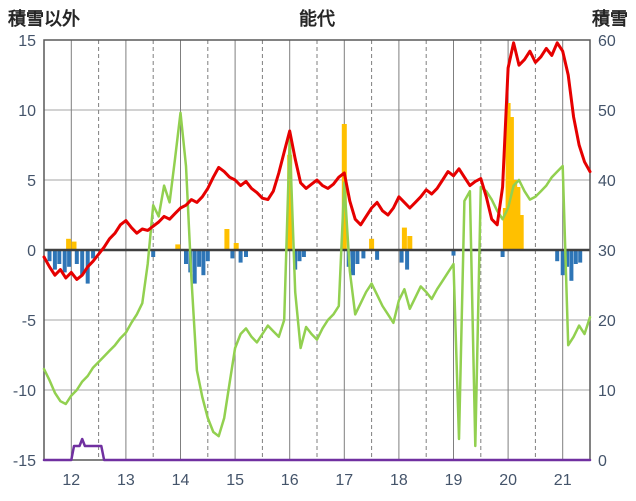 The height and width of the screenshot is (501, 636). Describe the element at coordinates (31, 181) in the screenshot. I see `left-tick-label: 5` at that location.